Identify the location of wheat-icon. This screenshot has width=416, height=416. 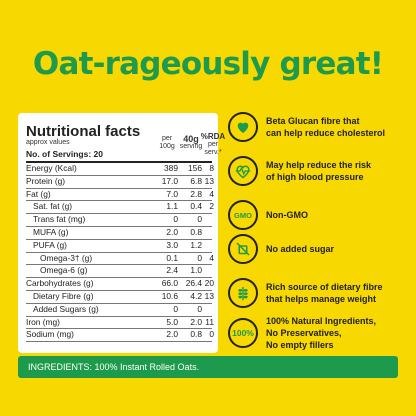
(243, 293).